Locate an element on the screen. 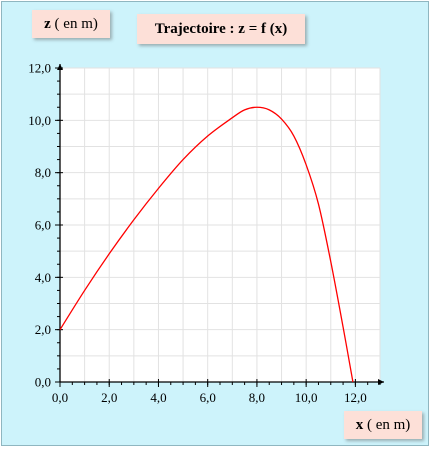 The height and width of the screenshot is (449, 432). y-axis-arrow is located at coordinates (60, 67).